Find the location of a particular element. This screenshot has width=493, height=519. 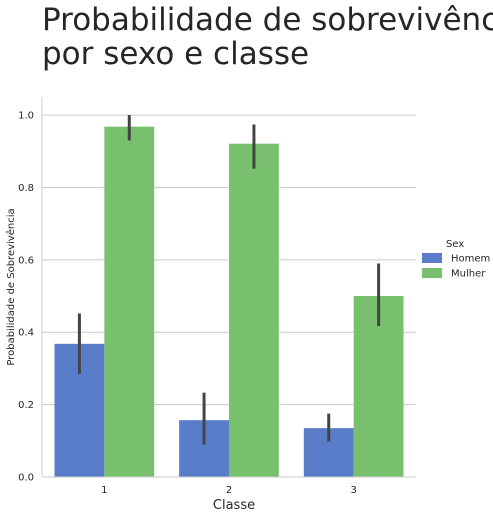

y-tick-label: 1.0 is located at coordinates (26, 116).